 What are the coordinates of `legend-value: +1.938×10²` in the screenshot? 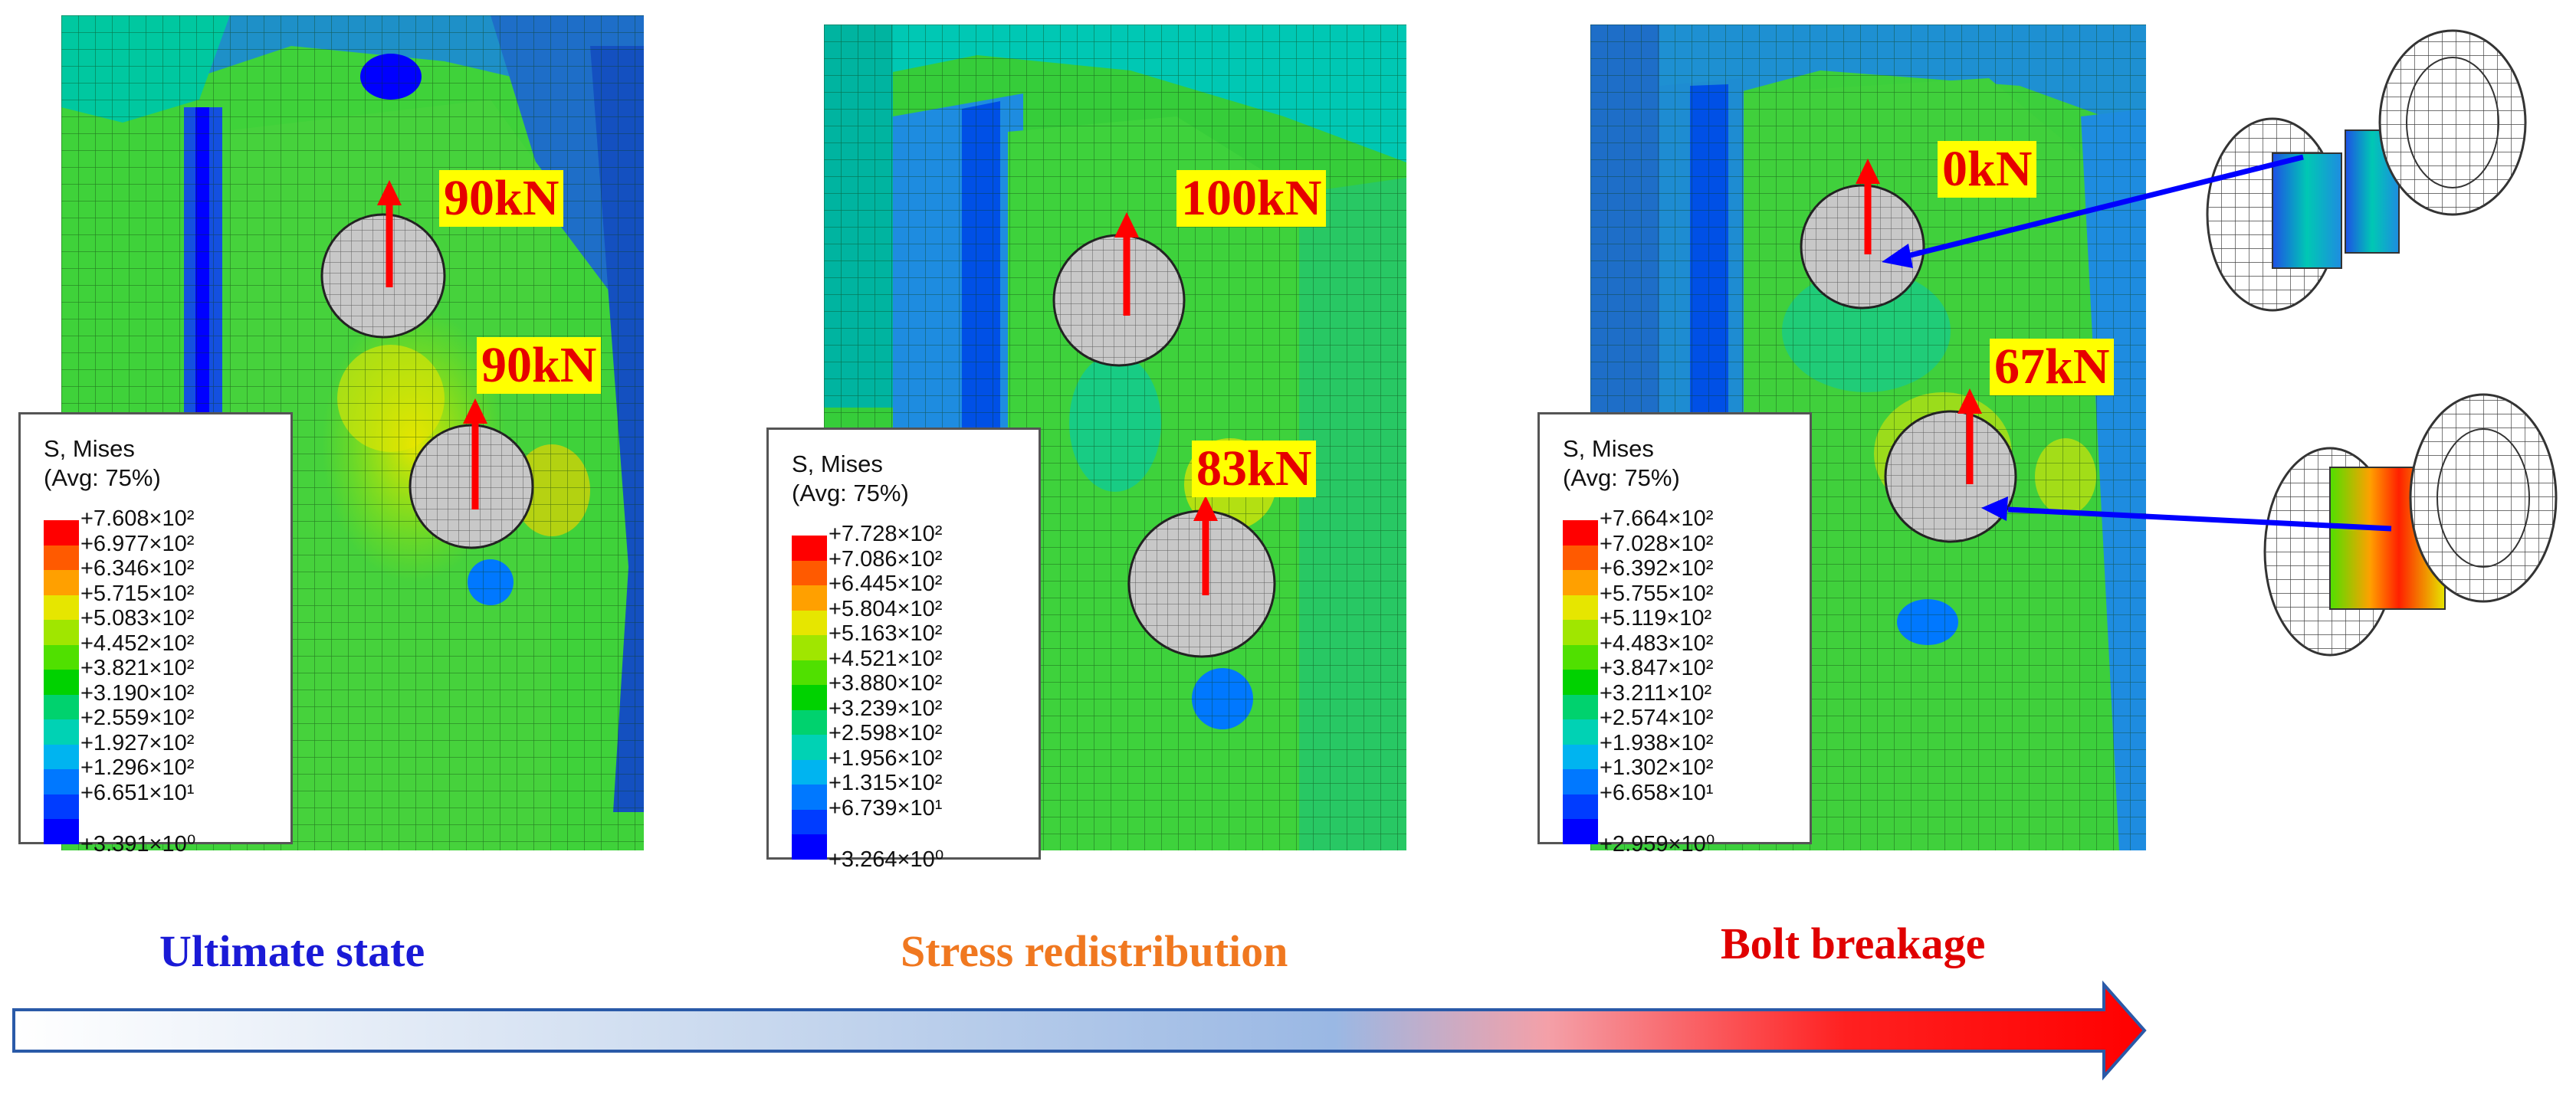 It's located at (1657, 742).